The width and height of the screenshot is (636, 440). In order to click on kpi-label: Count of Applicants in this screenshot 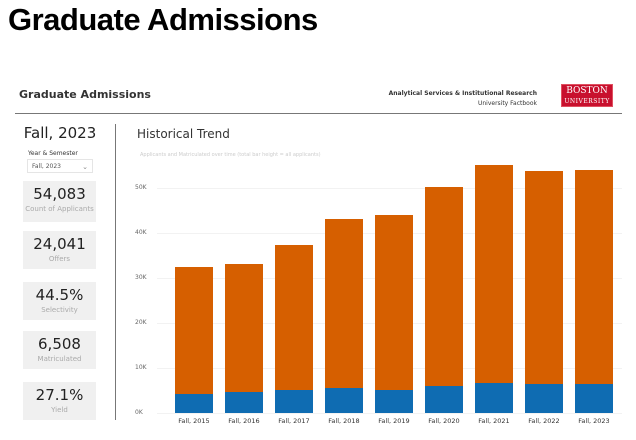, I will do `click(59, 209)`.